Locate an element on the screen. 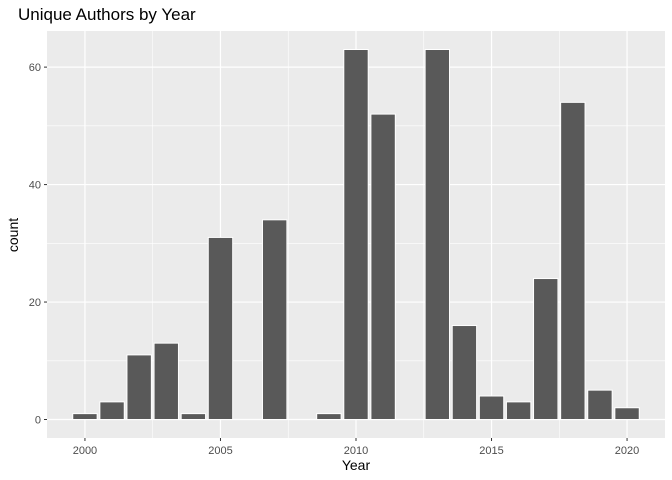  chart-title: Unique Authors by Year is located at coordinates (107, 14).